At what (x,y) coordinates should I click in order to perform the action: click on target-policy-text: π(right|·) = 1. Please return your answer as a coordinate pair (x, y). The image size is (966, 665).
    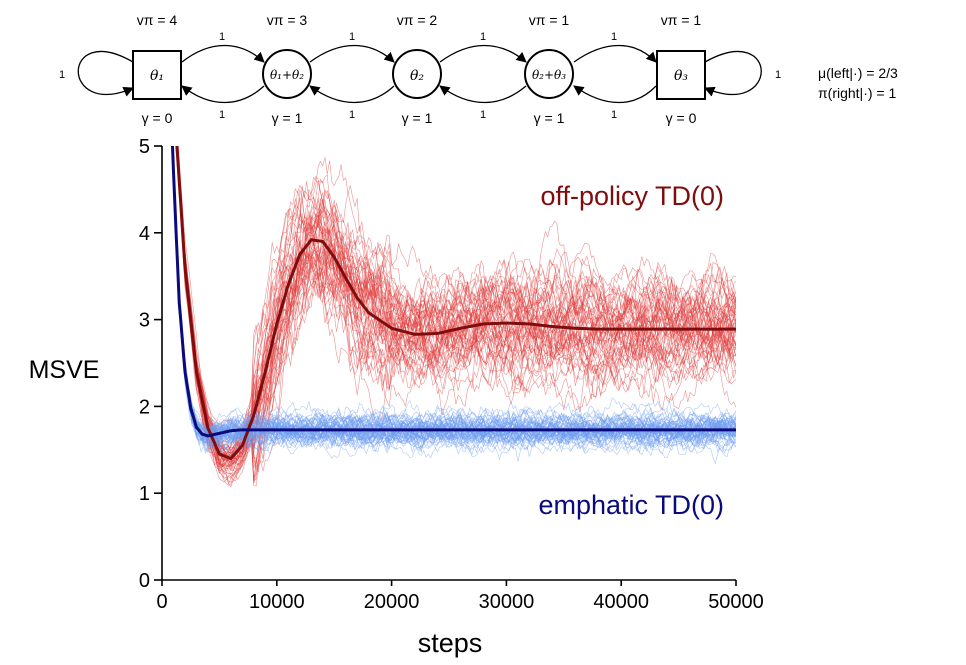
    Looking at the image, I should click on (857, 93).